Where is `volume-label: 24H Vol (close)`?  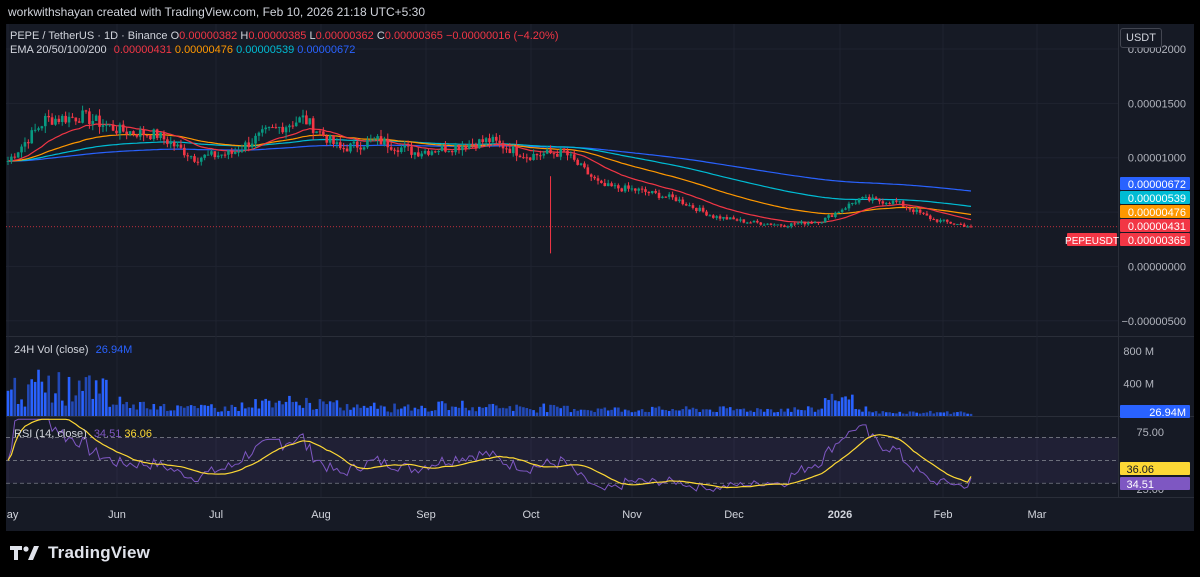
volume-label: 24H Vol (close) is located at coordinates (51, 350).